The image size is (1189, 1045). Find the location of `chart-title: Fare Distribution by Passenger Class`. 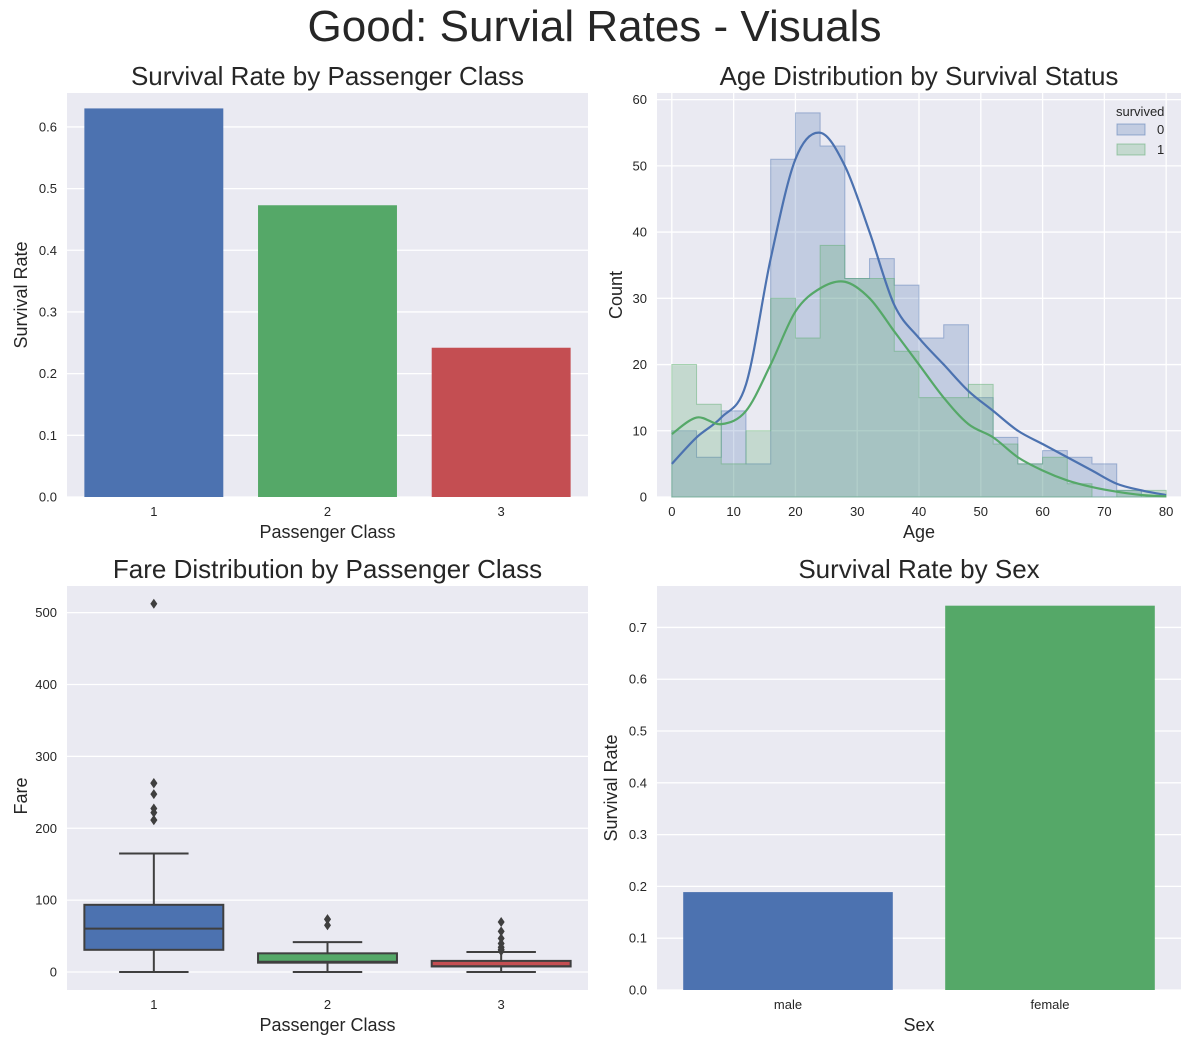

chart-title: Fare Distribution by Passenger Class is located at coordinates (327, 569).